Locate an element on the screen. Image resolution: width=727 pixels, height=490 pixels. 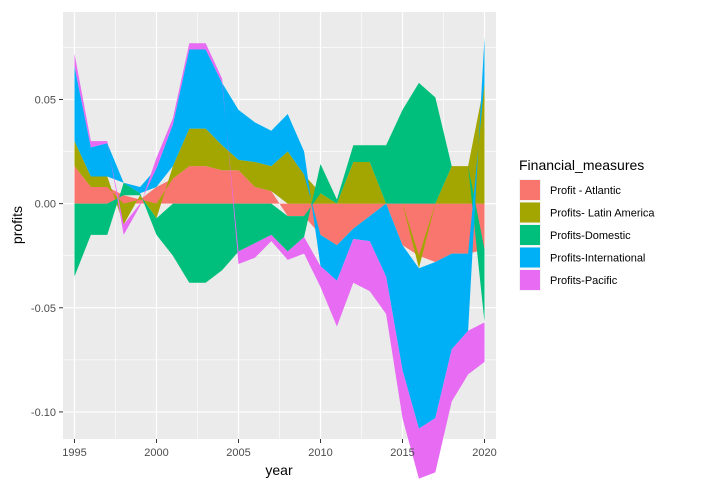
y-tick-label: 0.05 is located at coordinates (45, 100).